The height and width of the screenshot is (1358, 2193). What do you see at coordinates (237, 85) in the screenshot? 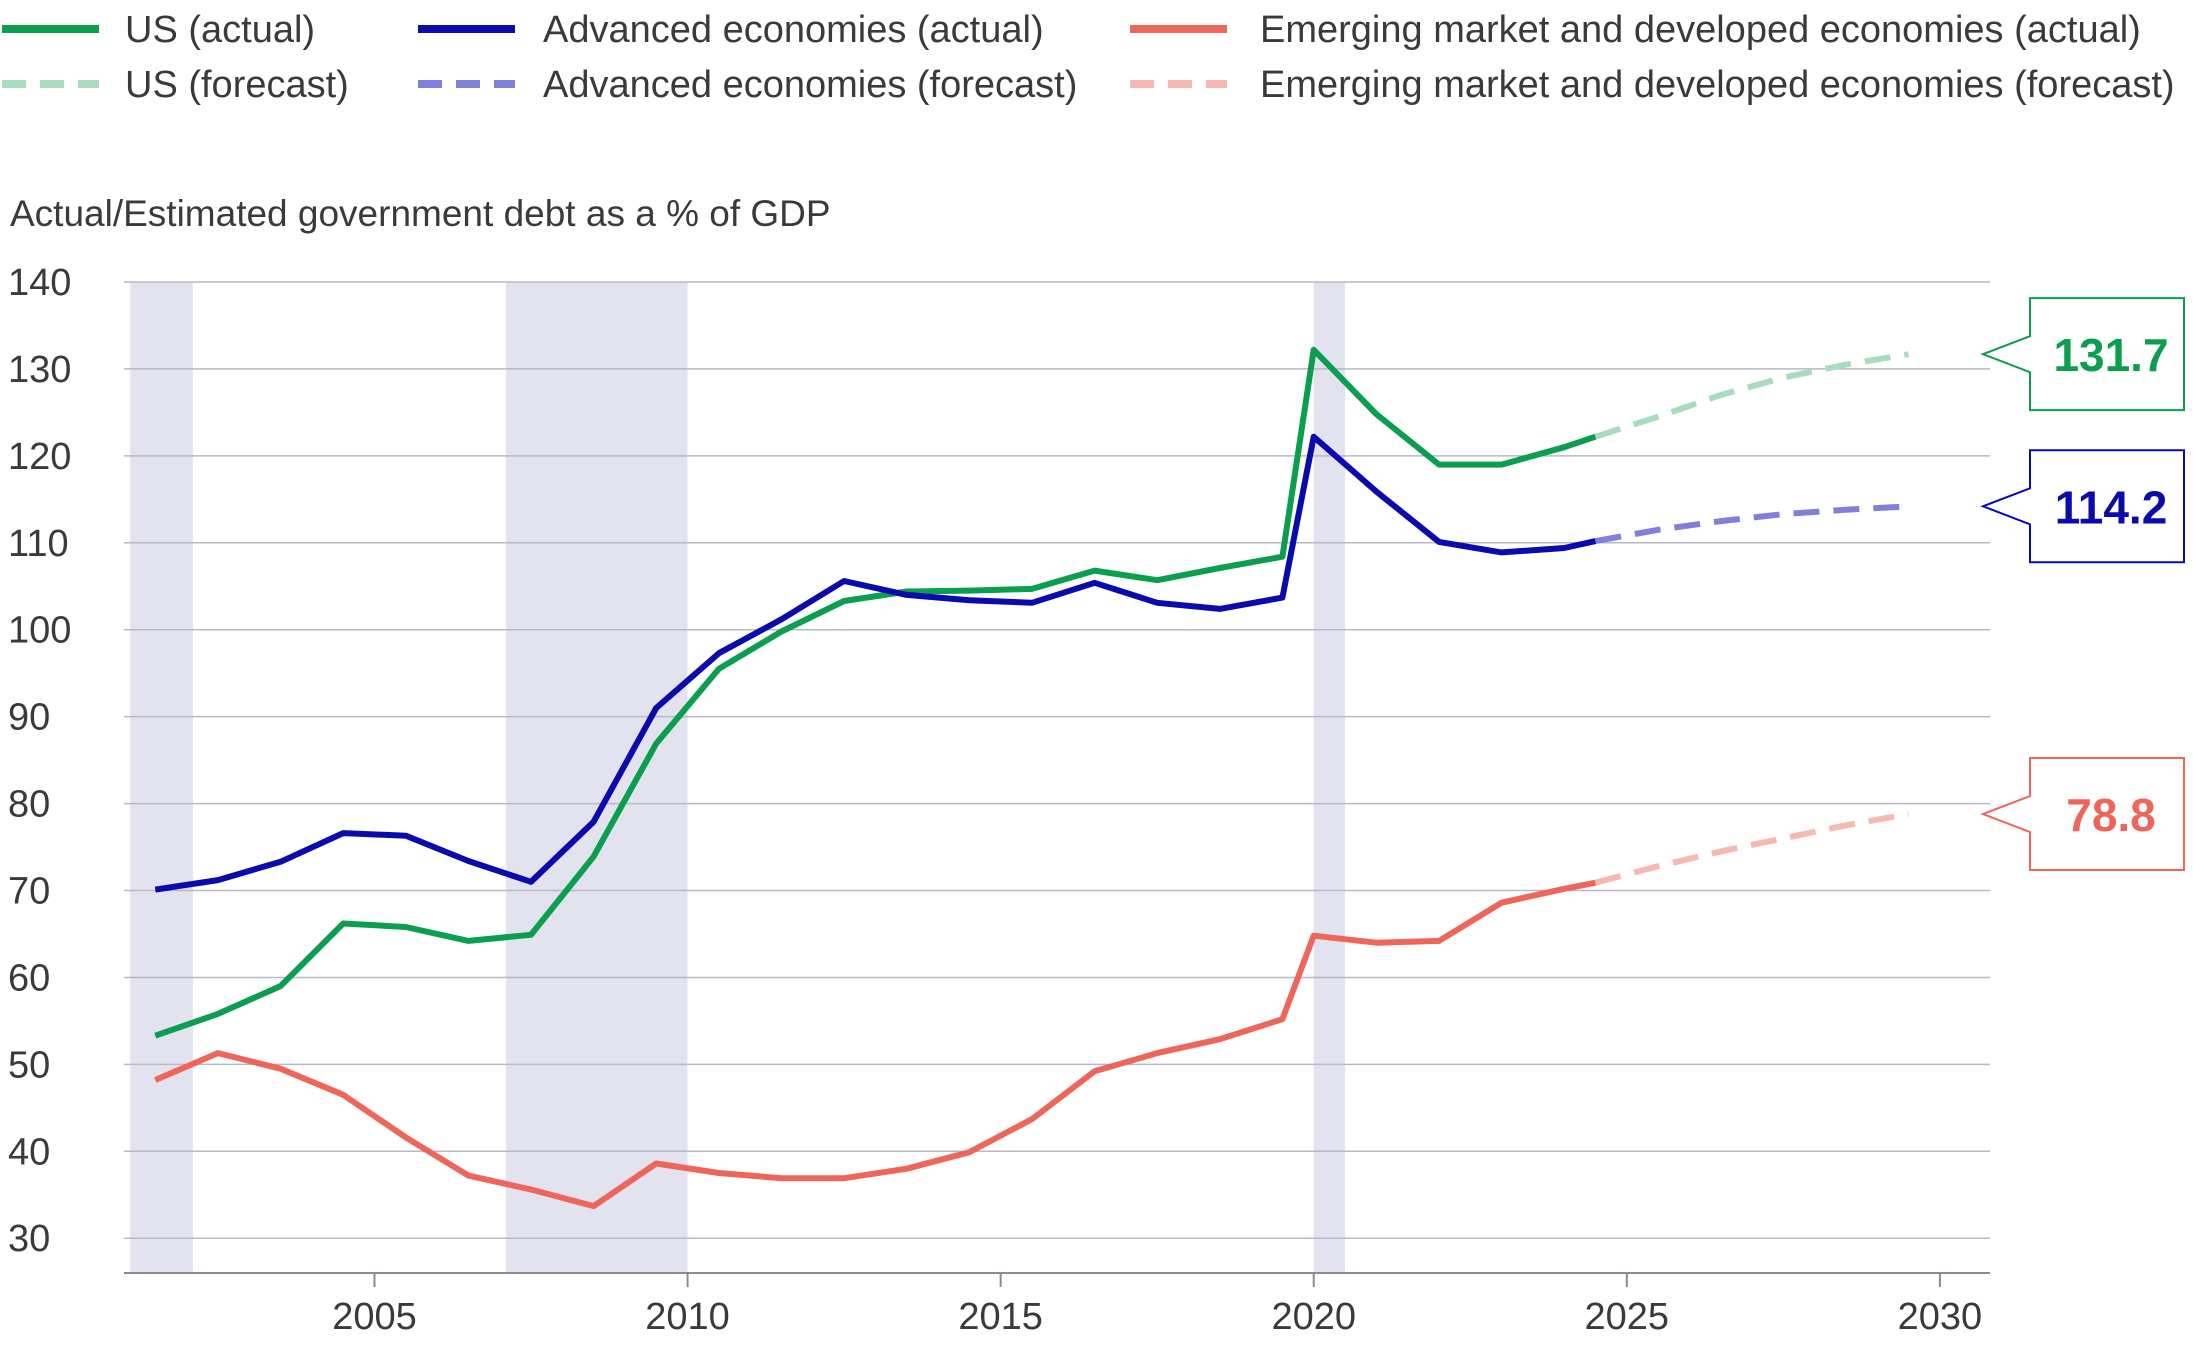
I see `legend-label: US (forecast)` at bounding box center [237, 85].